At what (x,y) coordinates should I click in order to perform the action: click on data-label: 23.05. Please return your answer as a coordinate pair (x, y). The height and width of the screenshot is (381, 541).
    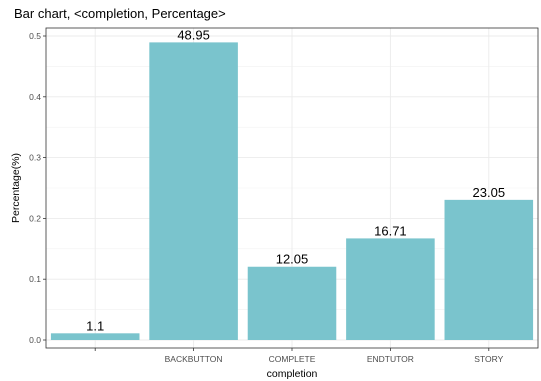
    Looking at the image, I should click on (489, 192).